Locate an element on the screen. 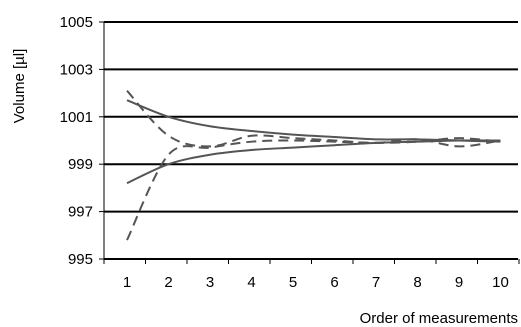 This screenshot has width=521, height=327. x-tick-label: 2 is located at coordinates (168, 282).